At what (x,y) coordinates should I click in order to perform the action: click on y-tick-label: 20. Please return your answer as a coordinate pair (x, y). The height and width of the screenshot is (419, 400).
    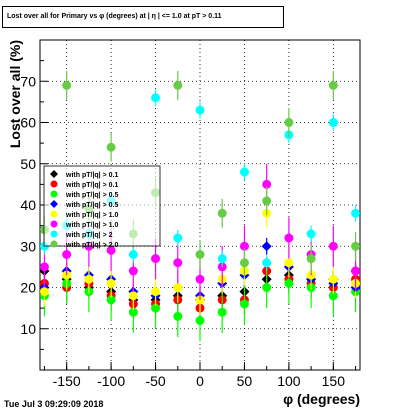
    Looking at the image, I should click on (28, 288).